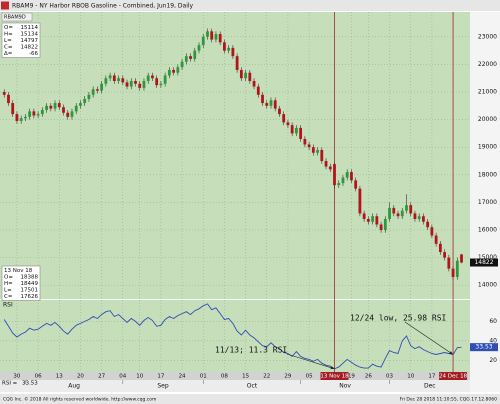 This screenshot has width=500, height=404. I want to click on x-tick-label: 29, so click(287, 377).